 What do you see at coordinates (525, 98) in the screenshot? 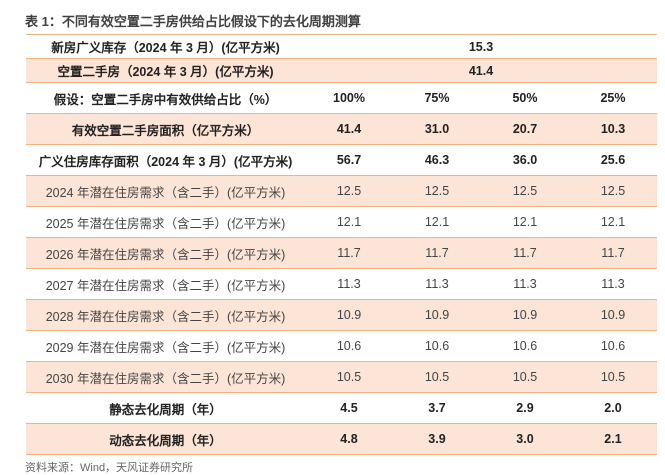
I see `cell-value: 50%` at bounding box center [525, 98].